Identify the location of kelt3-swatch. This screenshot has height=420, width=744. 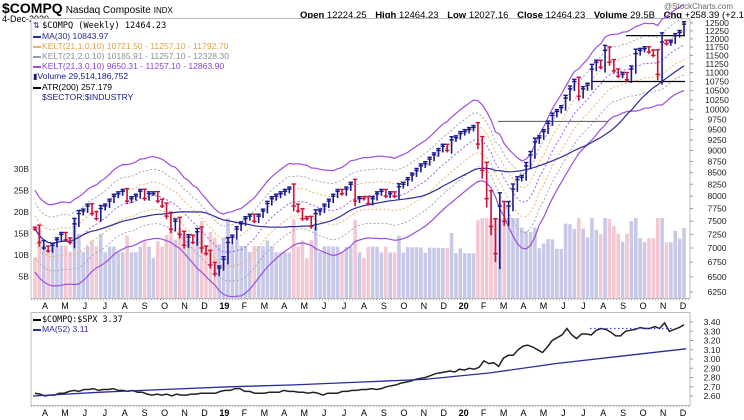
(37, 66).